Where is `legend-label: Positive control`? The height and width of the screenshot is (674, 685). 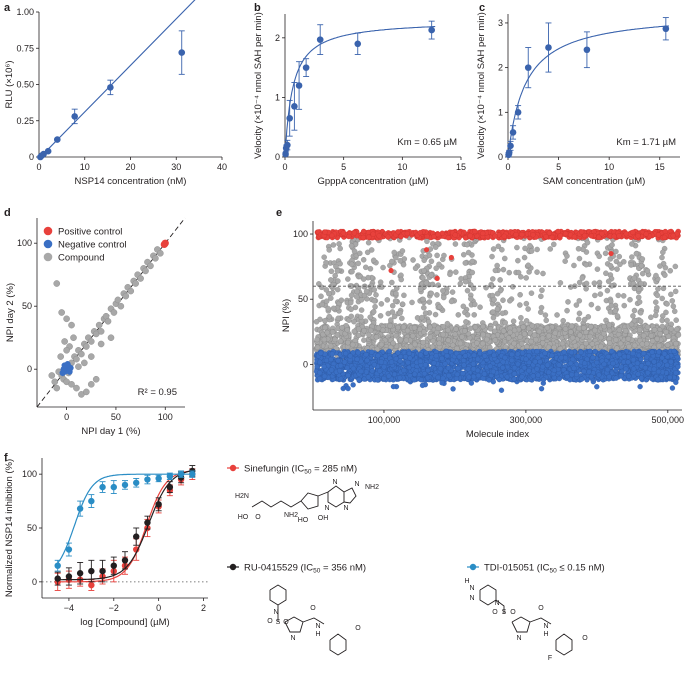
legend-label: Positive control is located at coordinates (90, 232).